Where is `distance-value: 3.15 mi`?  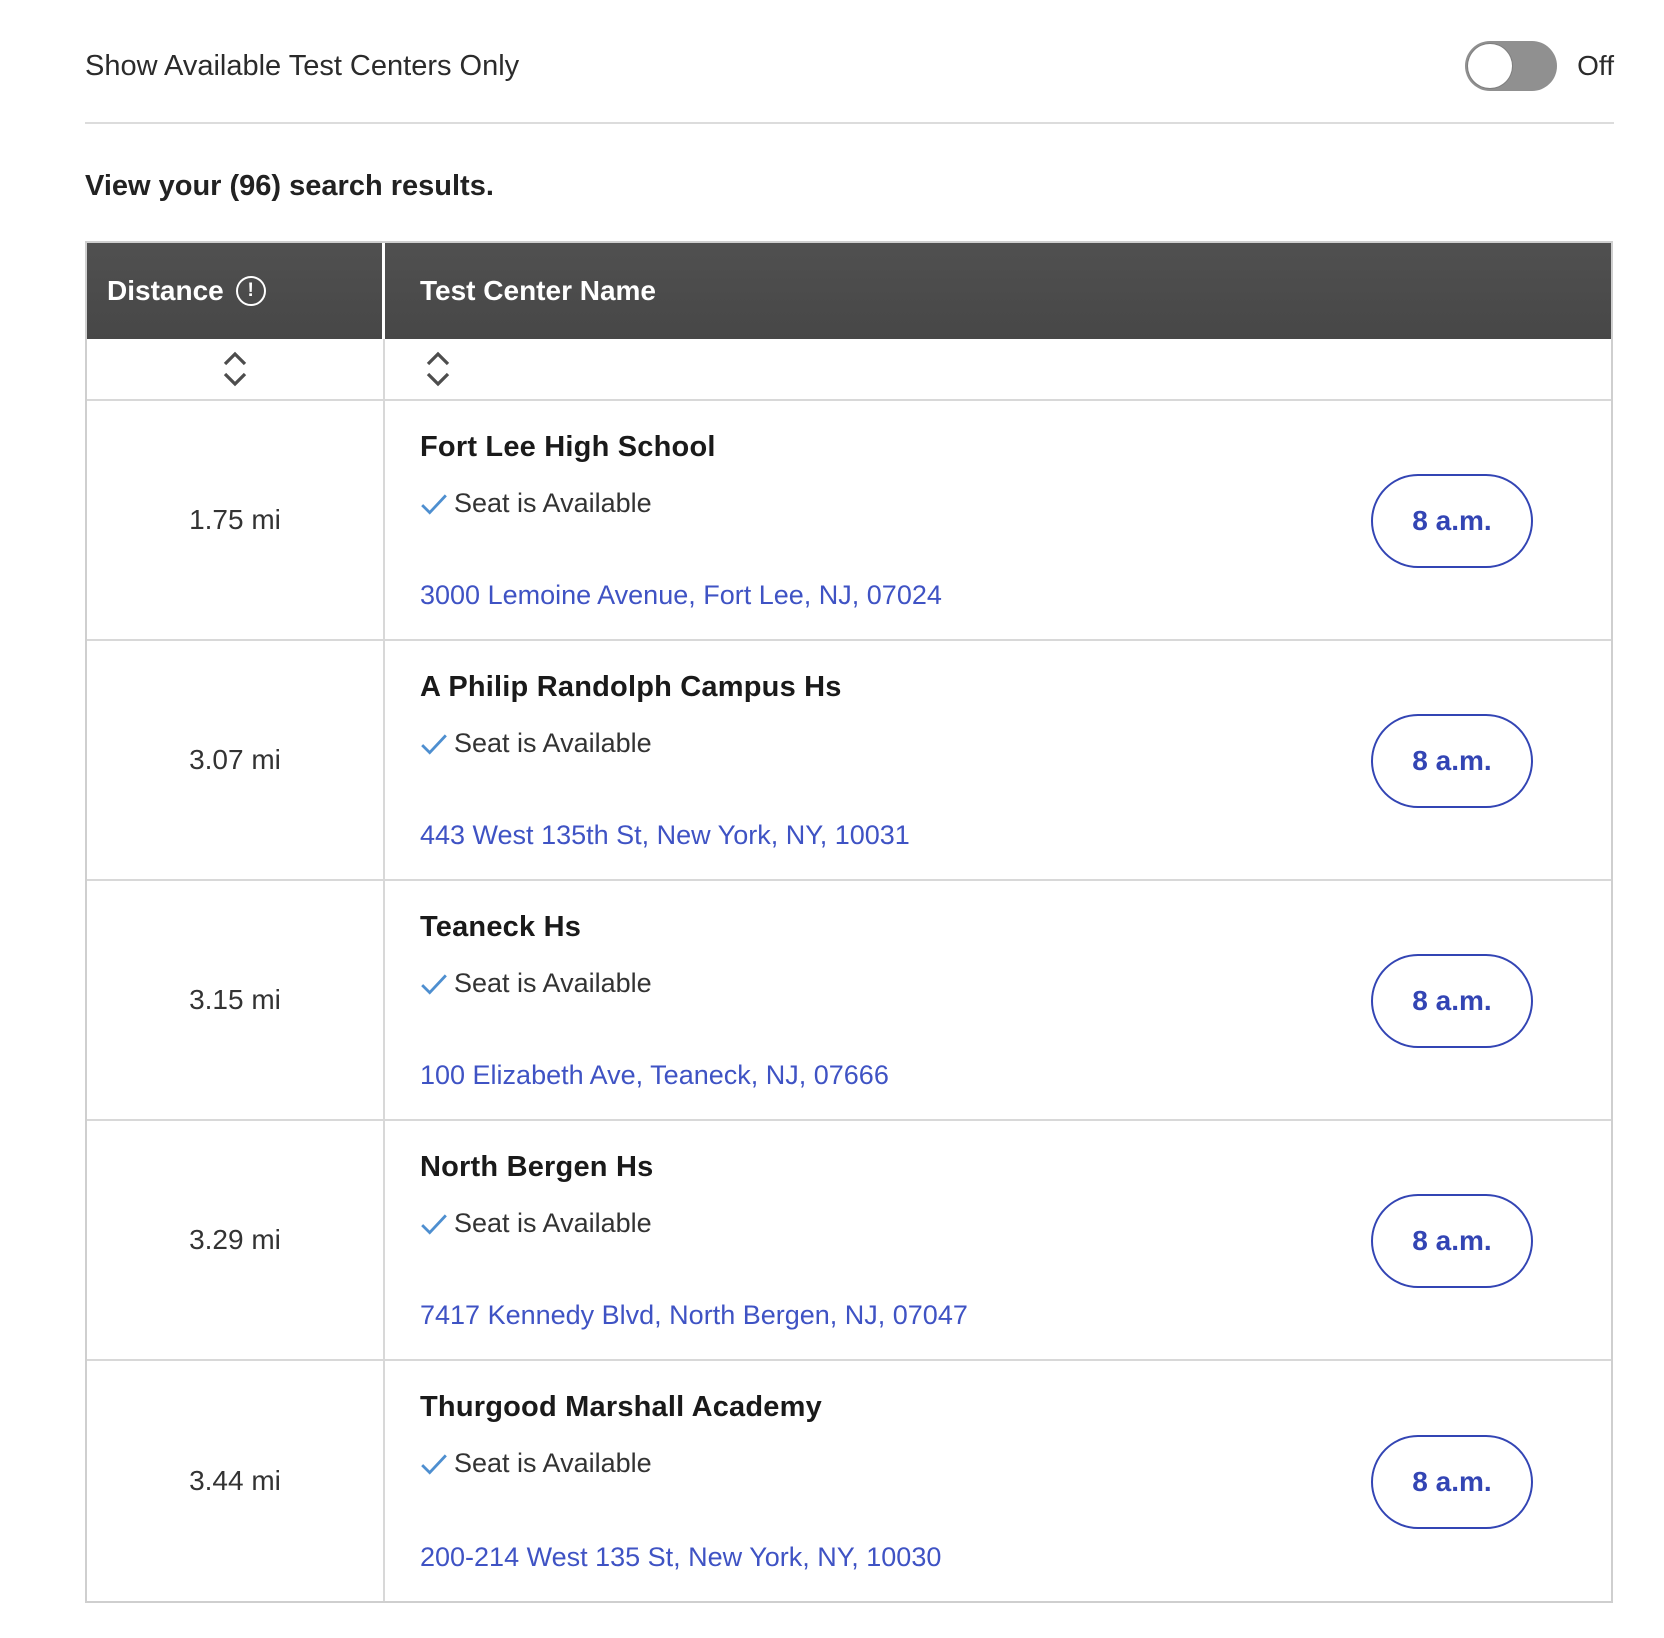
distance-value: 3.15 mi is located at coordinates (235, 999).